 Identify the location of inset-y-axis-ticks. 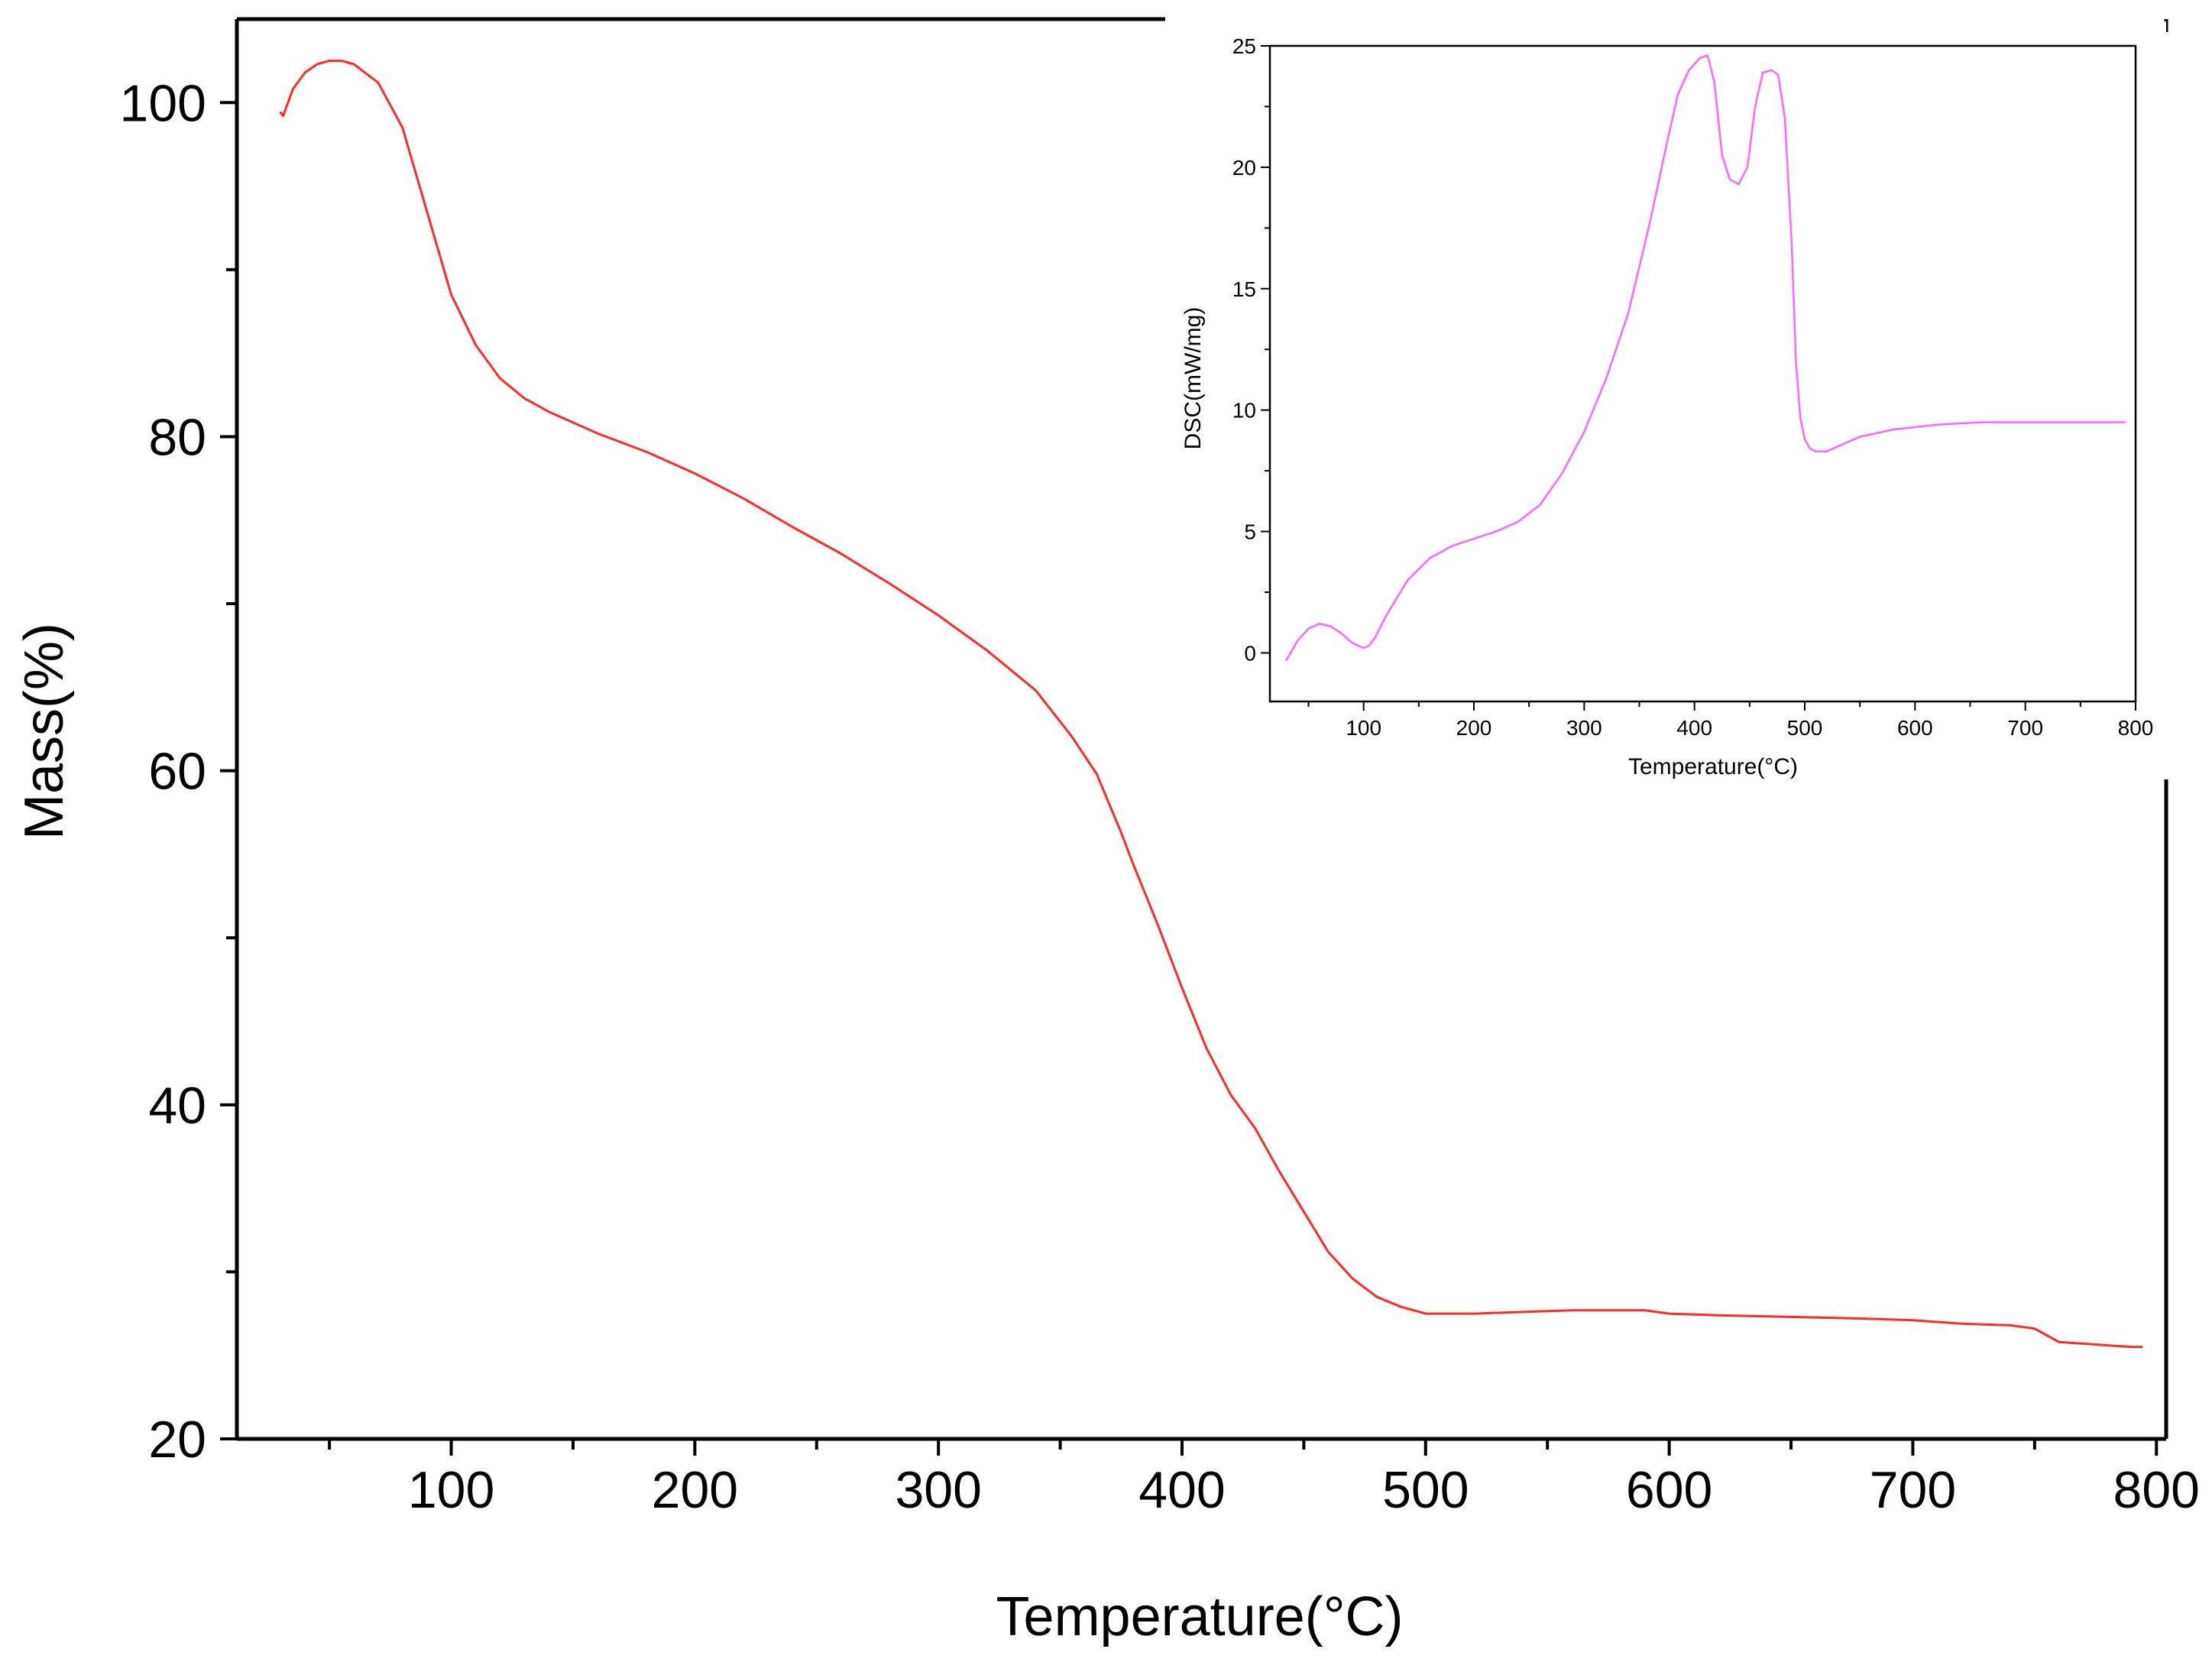
(1265, 349).